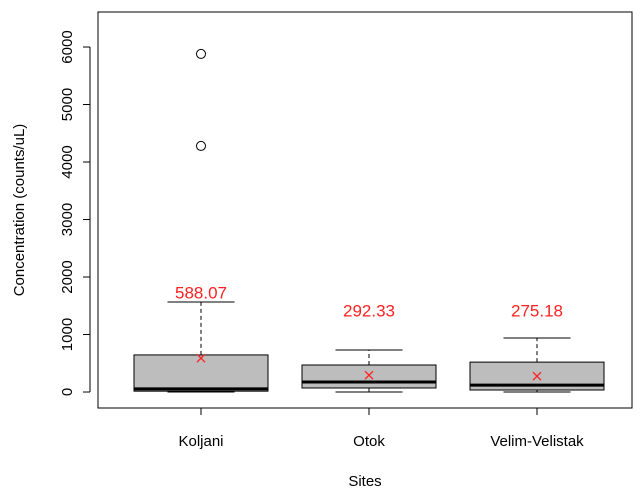 This screenshot has width=640, height=493. What do you see at coordinates (67, 161) in the screenshot?
I see `y-tick-label: 4000` at bounding box center [67, 161].